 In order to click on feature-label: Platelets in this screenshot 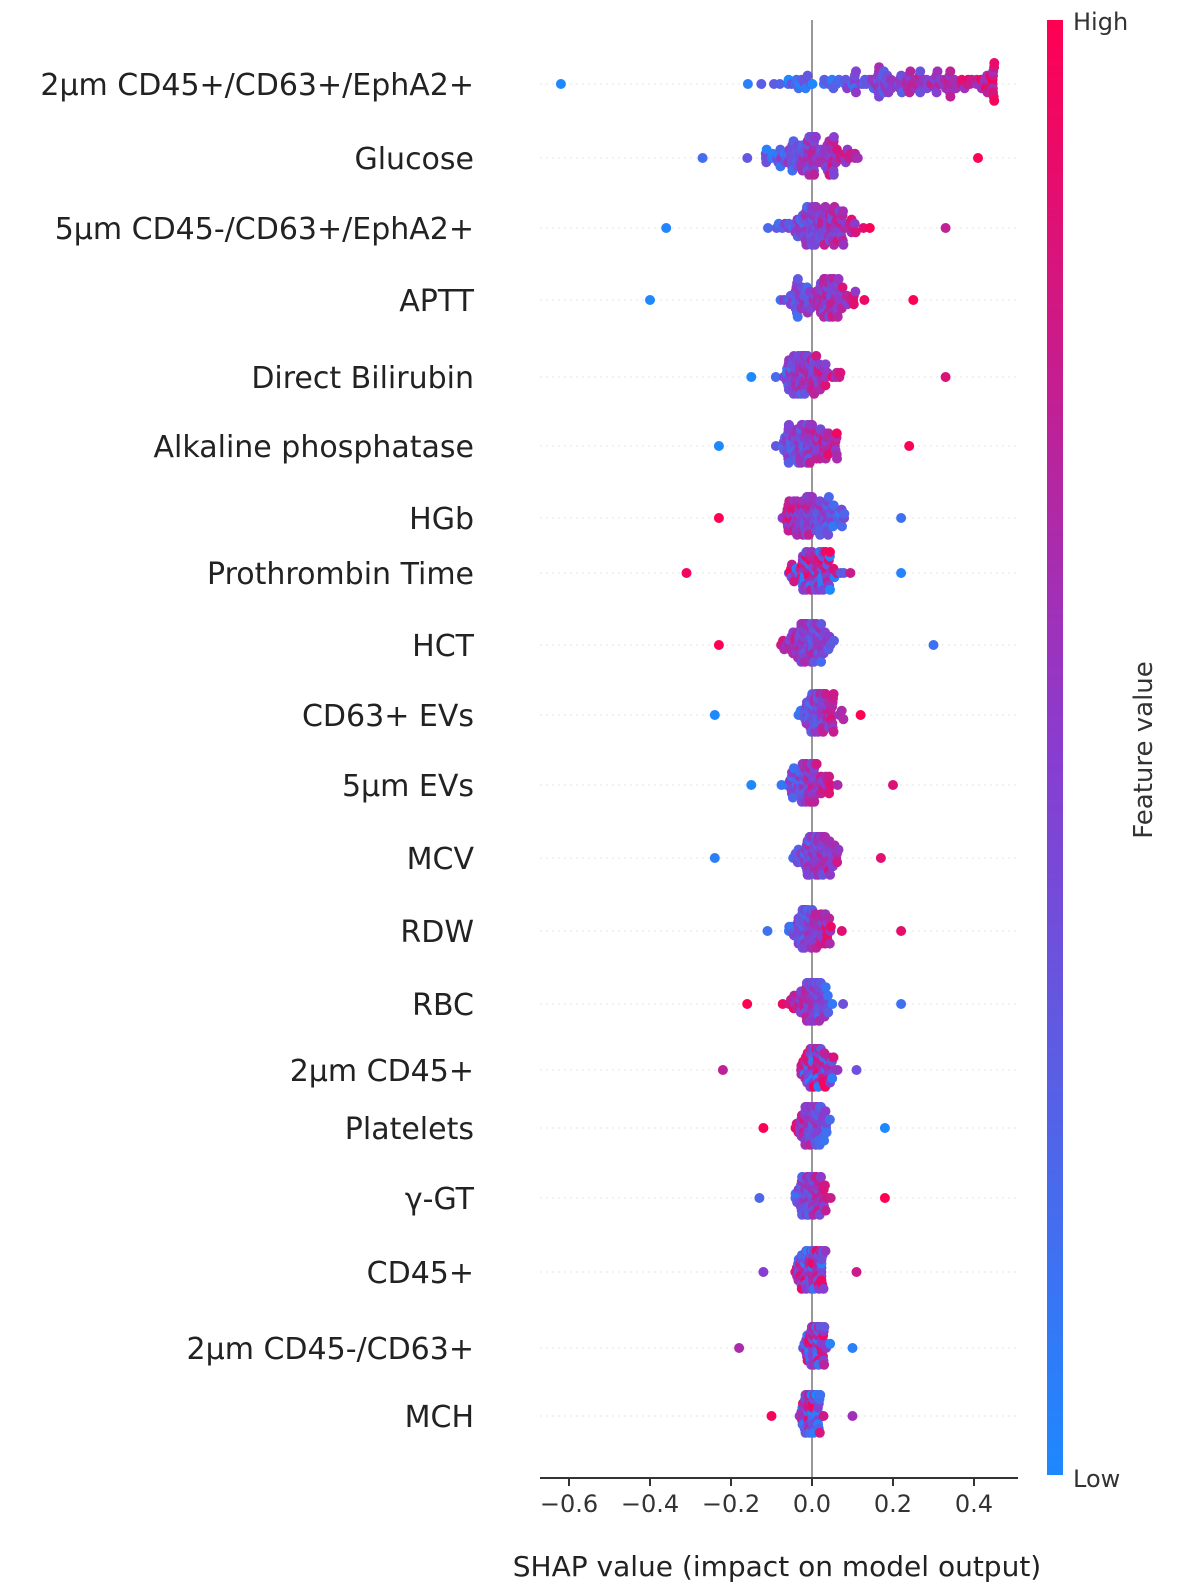, I will do `click(409, 1129)`.